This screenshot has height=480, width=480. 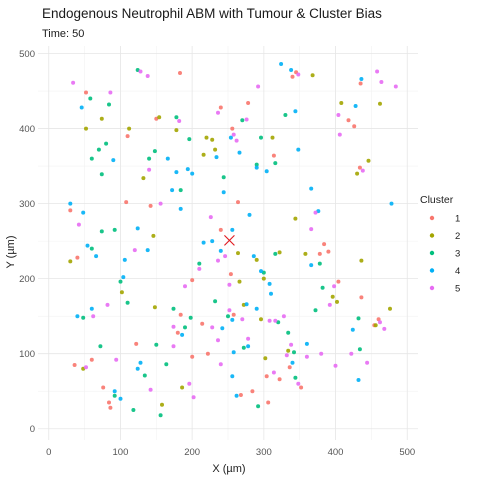 I want to click on x-tick-label: 100, so click(x=121, y=452).